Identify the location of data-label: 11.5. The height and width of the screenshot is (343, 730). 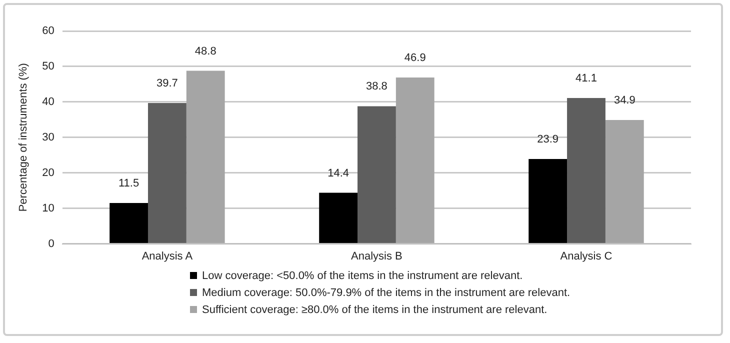
(129, 184).